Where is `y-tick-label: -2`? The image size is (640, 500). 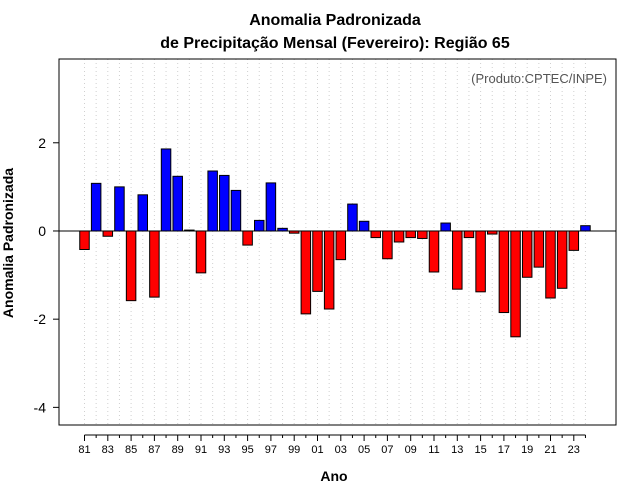
y-tick-label: -2 is located at coordinates (40, 319).